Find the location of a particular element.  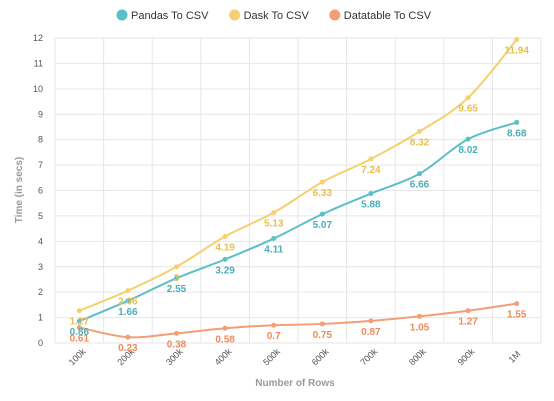

y-tick-label: 2 is located at coordinates (40, 292).